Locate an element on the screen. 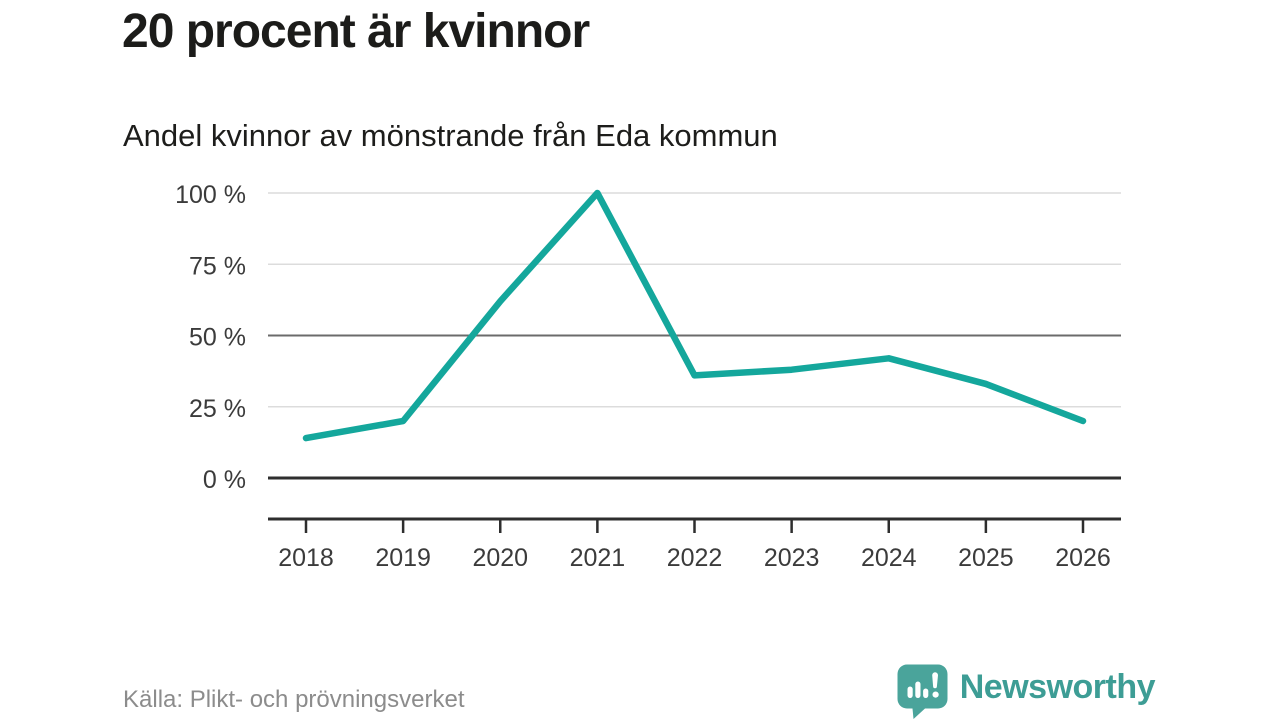 This screenshot has width=1280, height=720. x-axis-tick-label: 2018 is located at coordinates (306, 558).